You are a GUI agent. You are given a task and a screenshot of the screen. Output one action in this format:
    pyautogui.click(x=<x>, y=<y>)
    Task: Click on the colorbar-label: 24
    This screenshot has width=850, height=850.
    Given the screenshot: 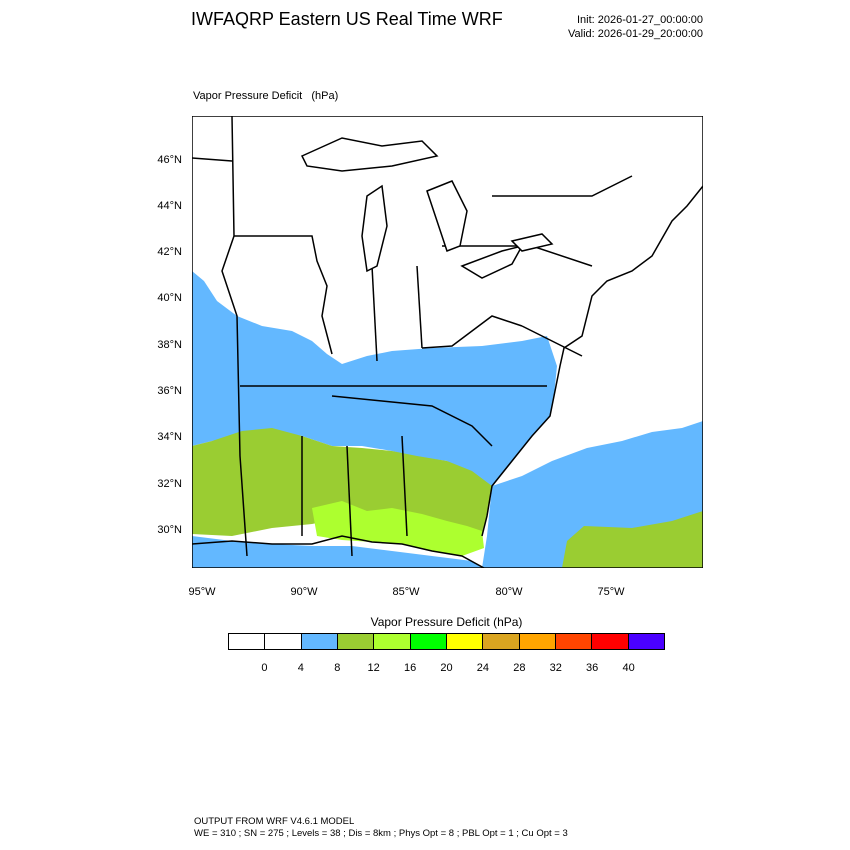 What is the action you would take?
    pyautogui.click(x=483, y=668)
    